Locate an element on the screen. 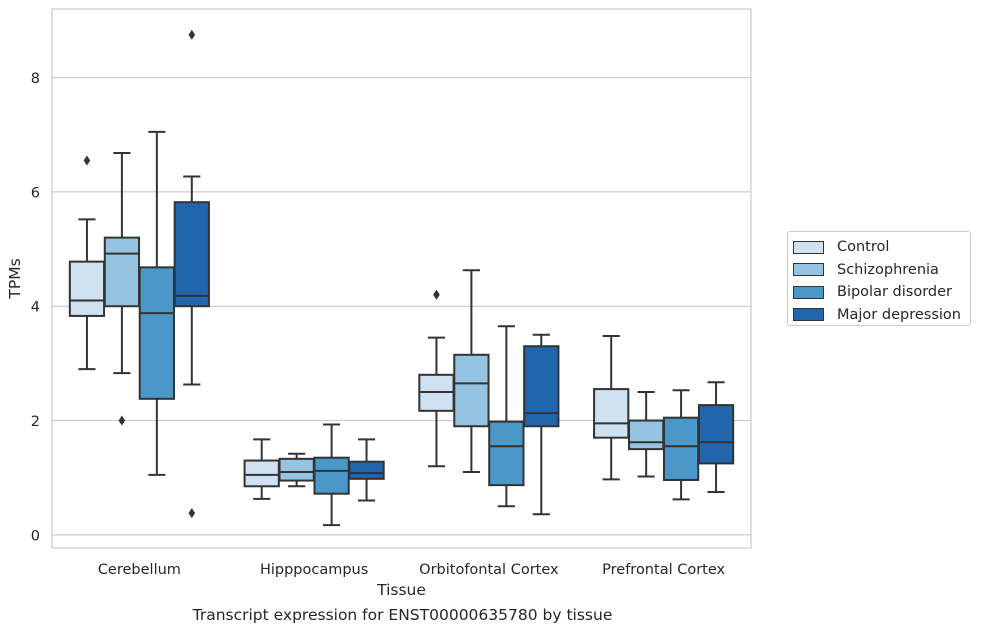 The height and width of the screenshot is (634, 983). y-tick-label: 2 is located at coordinates (35, 422).